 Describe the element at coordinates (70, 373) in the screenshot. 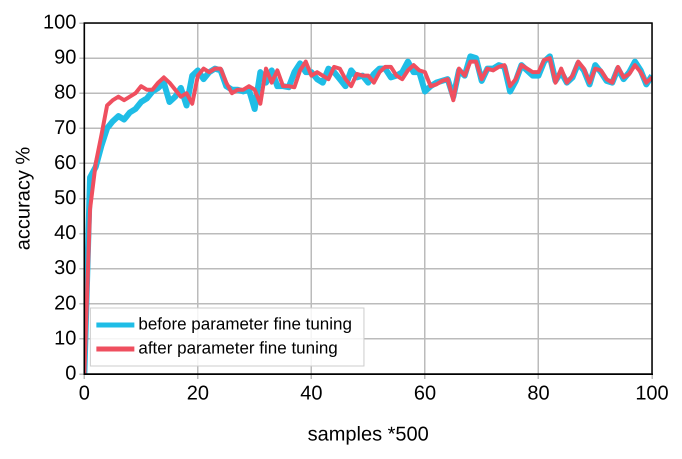

I see `y-tick-label: 0` at that location.